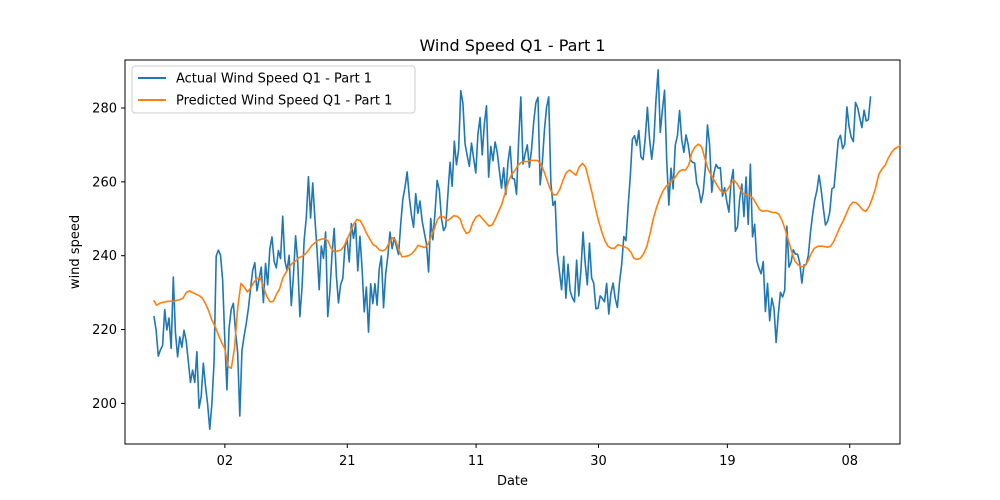 The width and height of the screenshot is (1000, 500). I want to click on x-tick-label: 19, so click(727, 461).